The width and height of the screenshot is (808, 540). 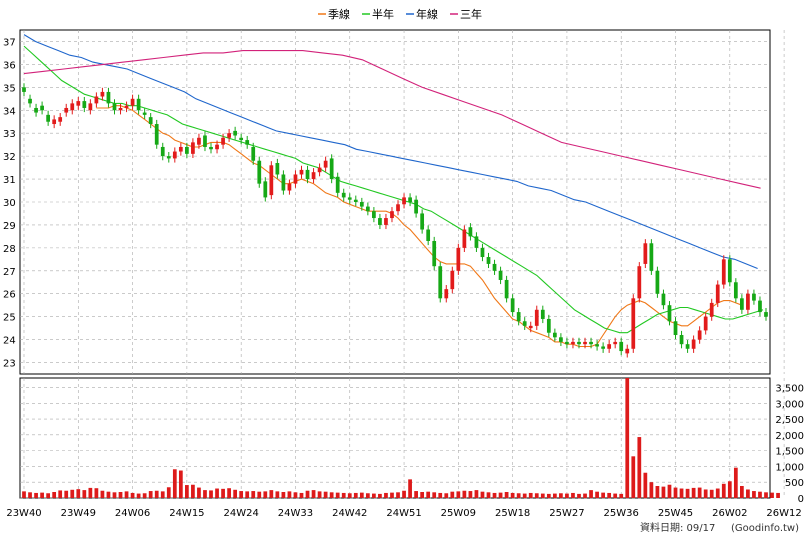 I want to click on x-tick-1: 23W49, so click(x=78, y=513).